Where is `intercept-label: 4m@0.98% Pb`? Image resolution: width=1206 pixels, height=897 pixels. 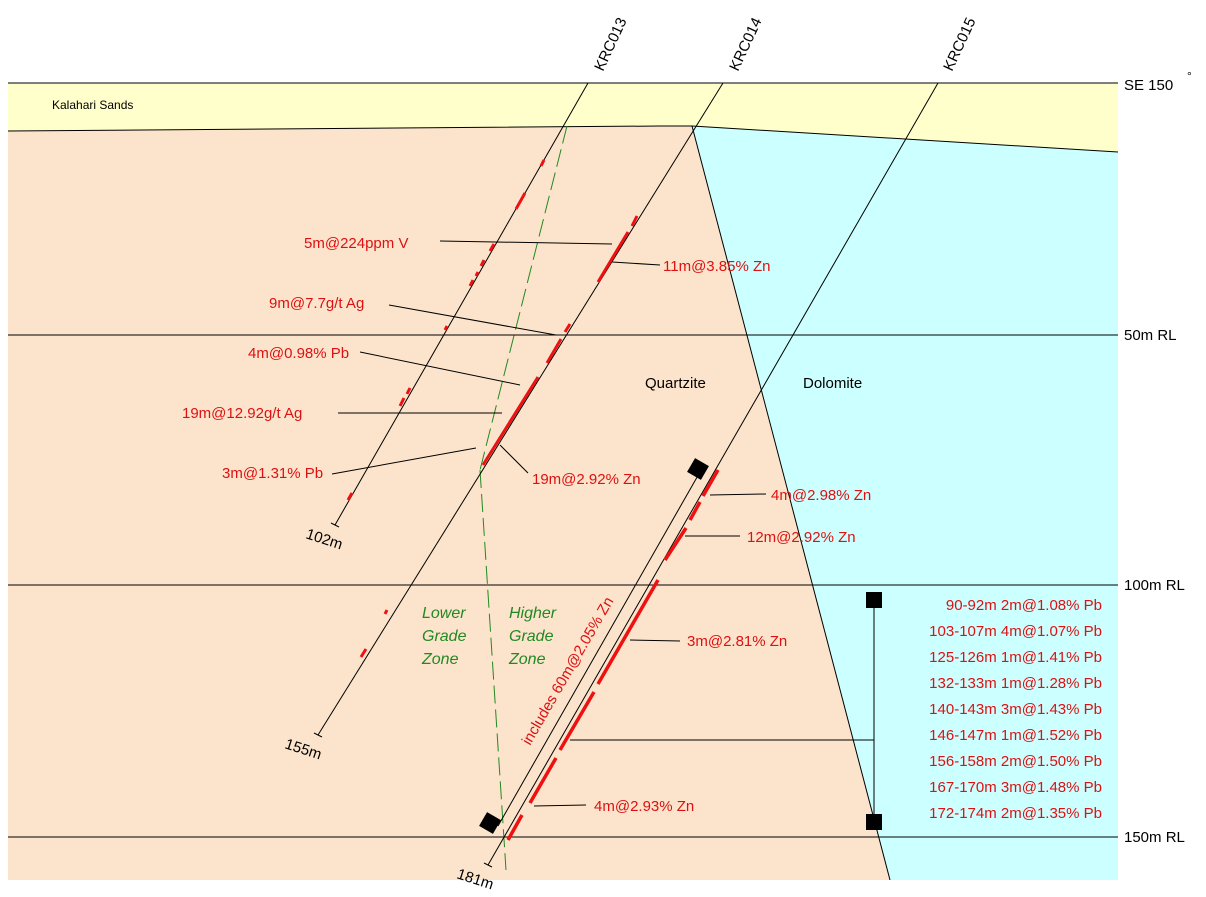
intercept-label: 4m@0.98% Pb is located at coordinates (298, 353).